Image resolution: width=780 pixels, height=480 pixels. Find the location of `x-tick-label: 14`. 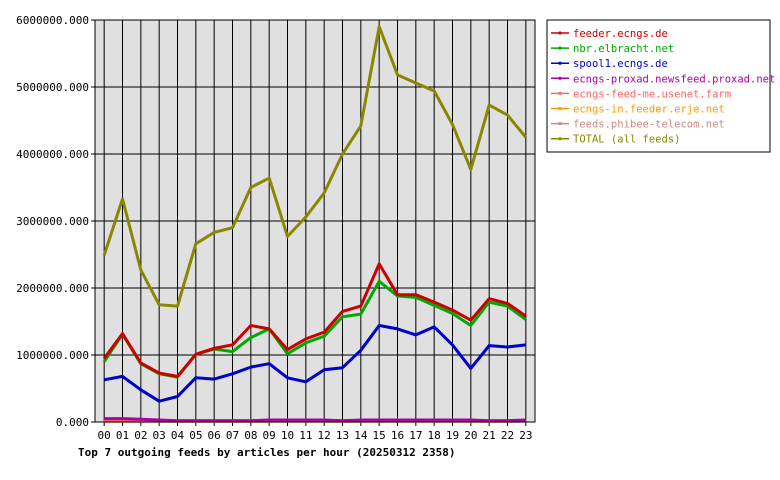

x-tick-label: 14 is located at coordinates (361, 435).